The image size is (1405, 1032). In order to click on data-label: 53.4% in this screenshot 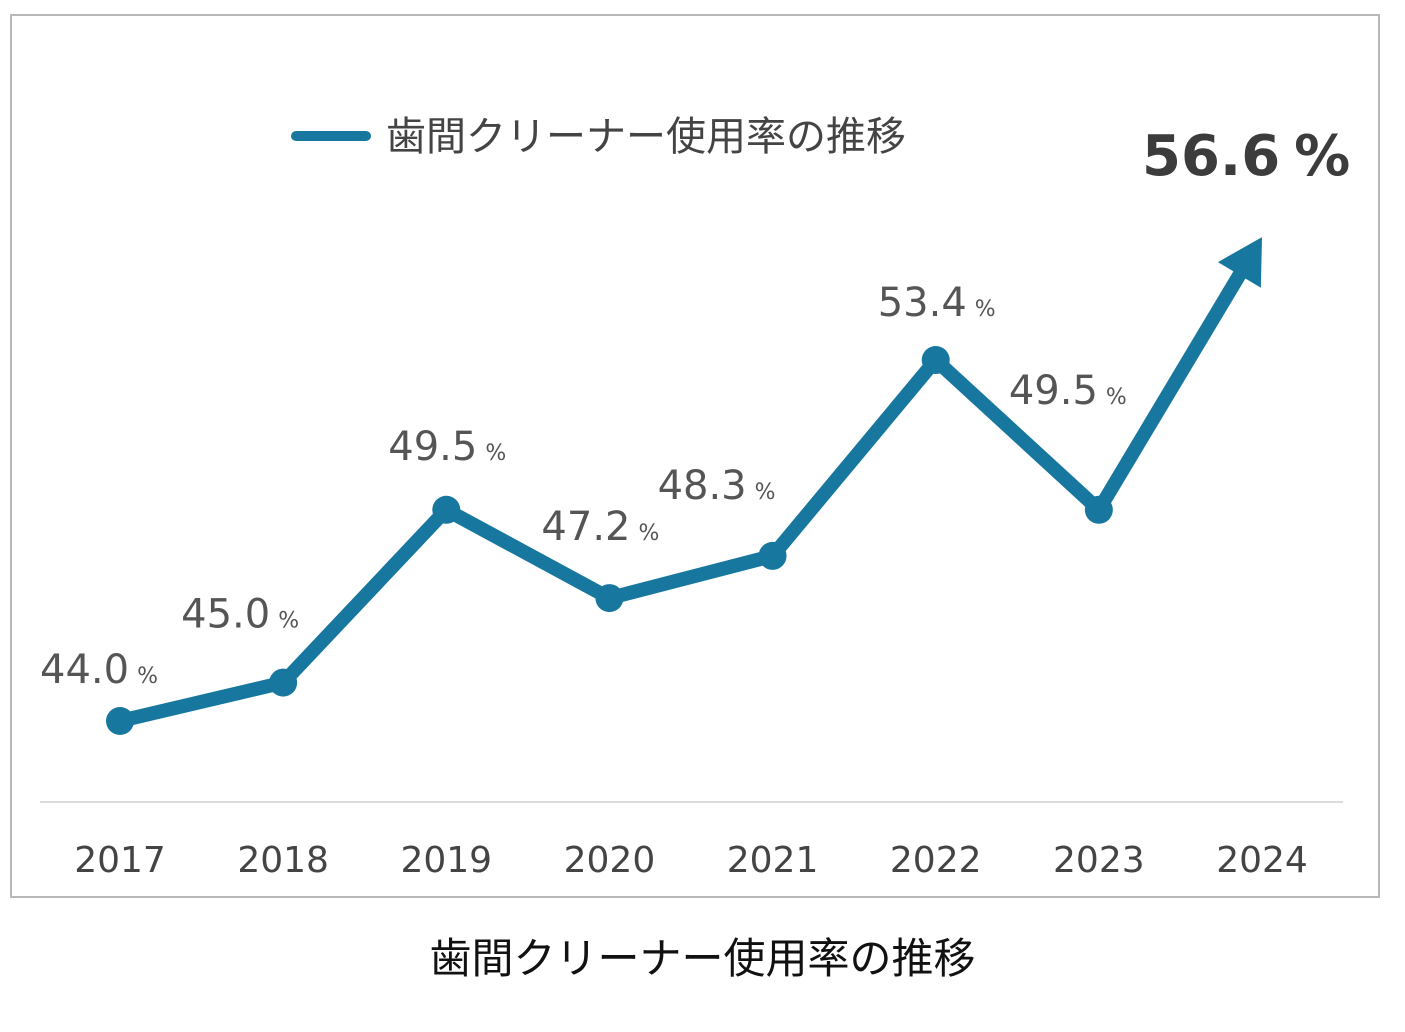, I will do `click(937, 303)`.